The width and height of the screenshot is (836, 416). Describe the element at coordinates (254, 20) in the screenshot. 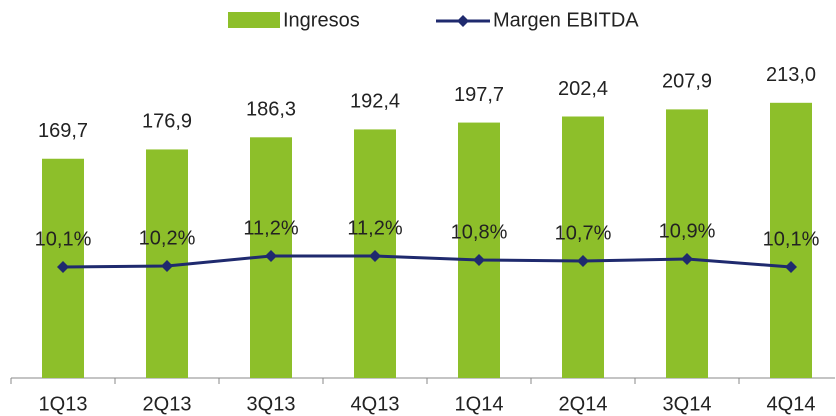

I see `legend-swatch` at that location.